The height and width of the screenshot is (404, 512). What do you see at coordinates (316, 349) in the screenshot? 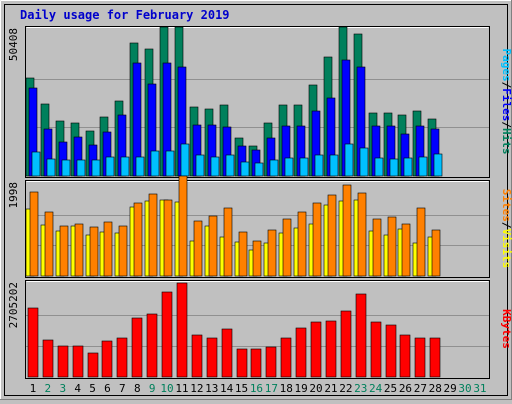
I see `bar-kbytes-day-20: KBytes 20: 1590000` at bounding box center [316, 349].